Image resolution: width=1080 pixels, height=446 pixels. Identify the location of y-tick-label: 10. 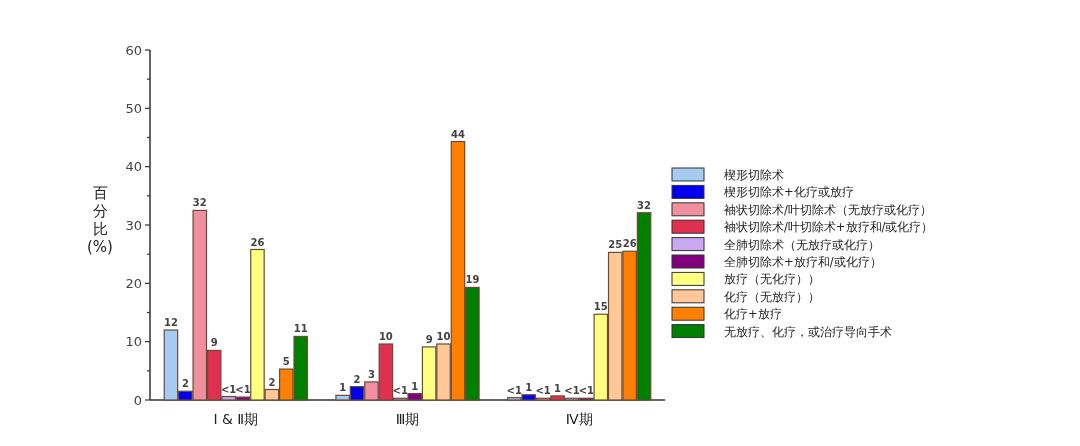
(133, 342).